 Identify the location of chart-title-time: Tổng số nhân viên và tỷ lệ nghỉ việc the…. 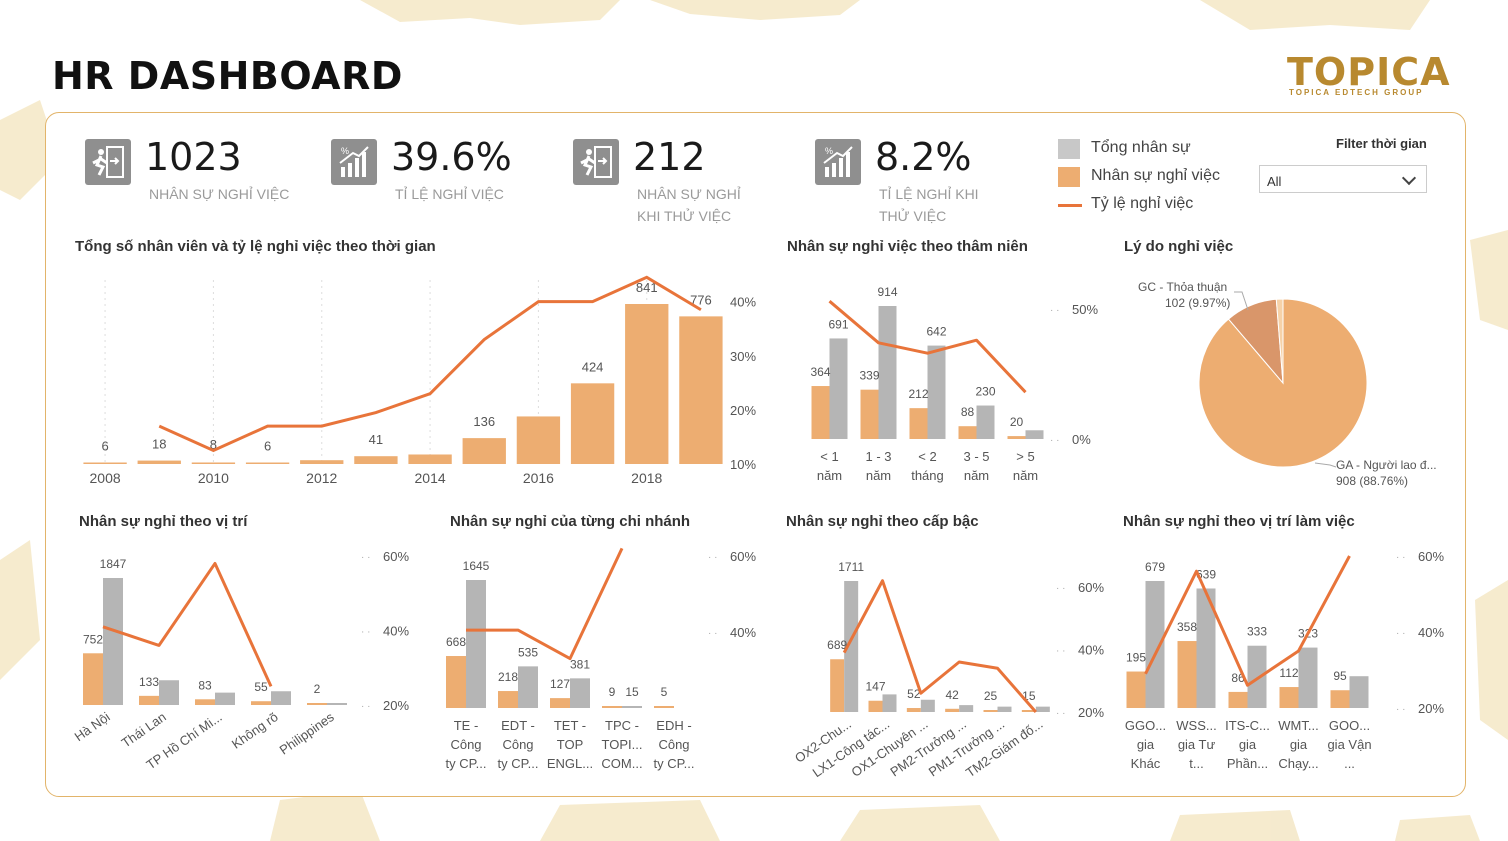
(255, 246).